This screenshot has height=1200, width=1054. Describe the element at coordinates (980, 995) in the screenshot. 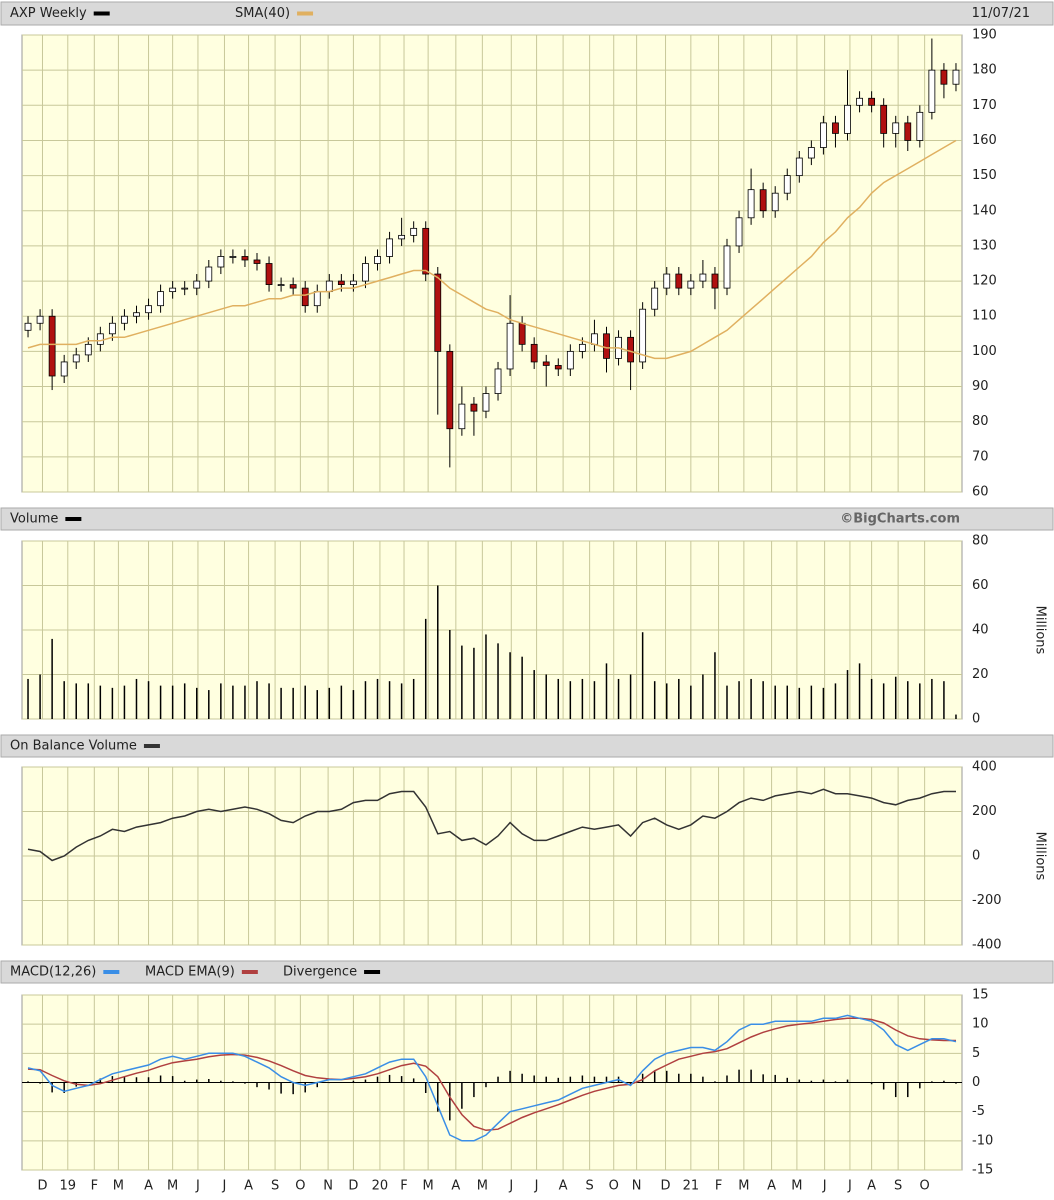

I see `y-tick-label: 15` at that location.